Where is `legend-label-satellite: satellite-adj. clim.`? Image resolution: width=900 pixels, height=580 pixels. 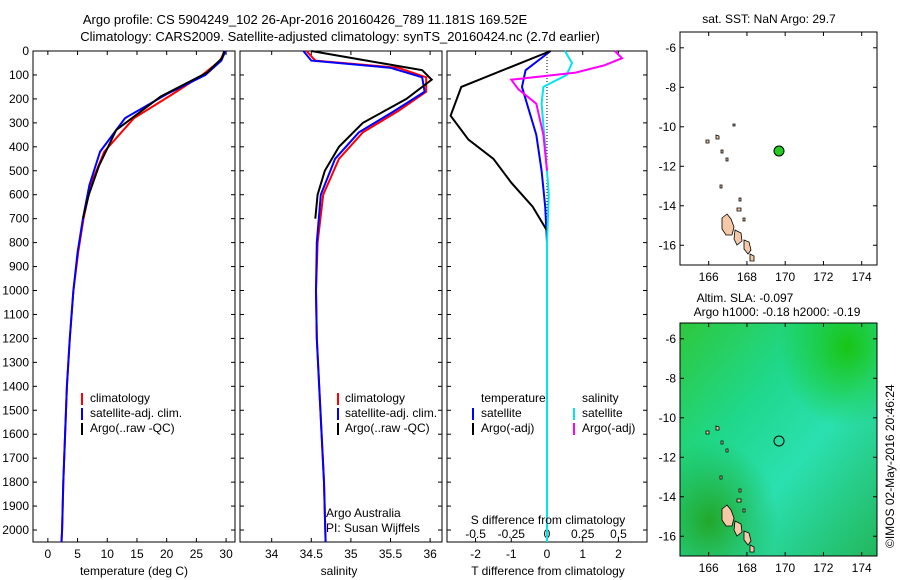
legend-label-satellite: satellite-adj. clim. is located at coordinates (391, 413).